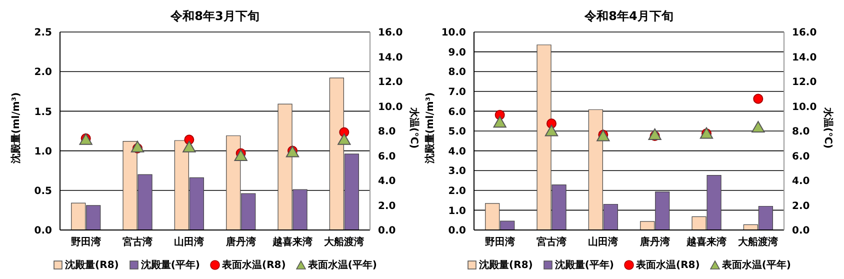 Image resolution: width=844 pixels, height=279 pixels. I want to click on y-tick-label: 7.0, so click(457, 92).